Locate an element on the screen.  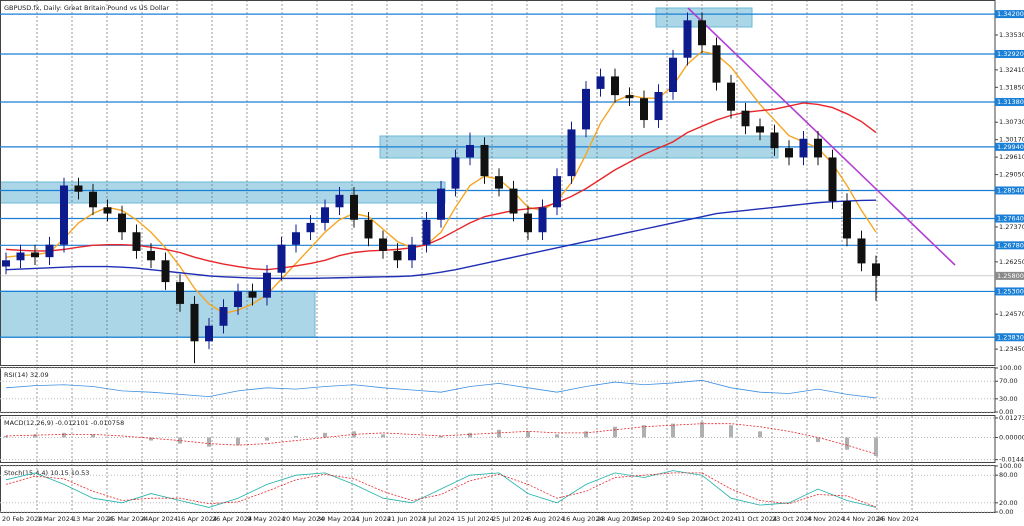
x-tick-label: 21 Jun 2024 is located at coordinates (406, 519).